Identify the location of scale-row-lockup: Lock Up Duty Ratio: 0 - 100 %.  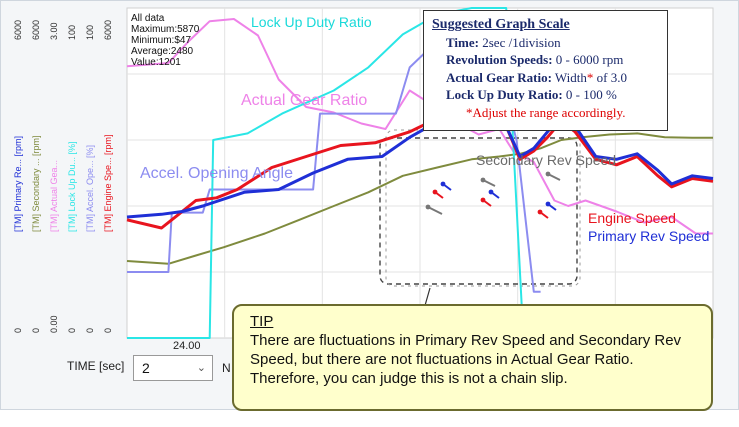
(531, 94).